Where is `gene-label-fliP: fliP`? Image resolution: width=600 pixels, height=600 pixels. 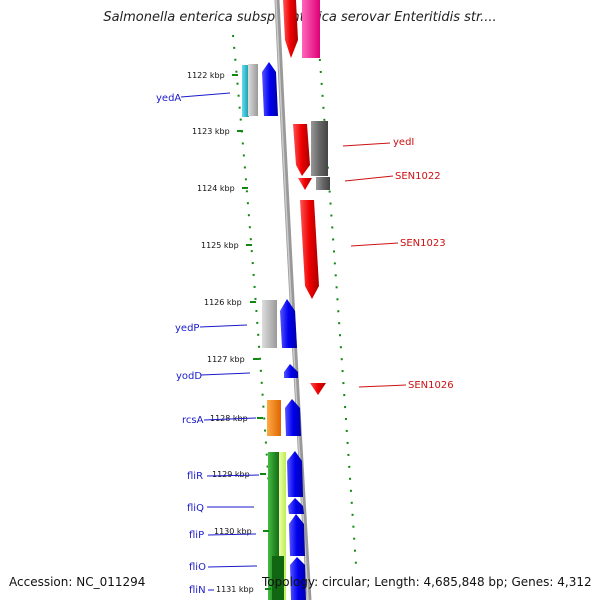
gene-label-fliP: fliP is located at coordinates (196, 535).